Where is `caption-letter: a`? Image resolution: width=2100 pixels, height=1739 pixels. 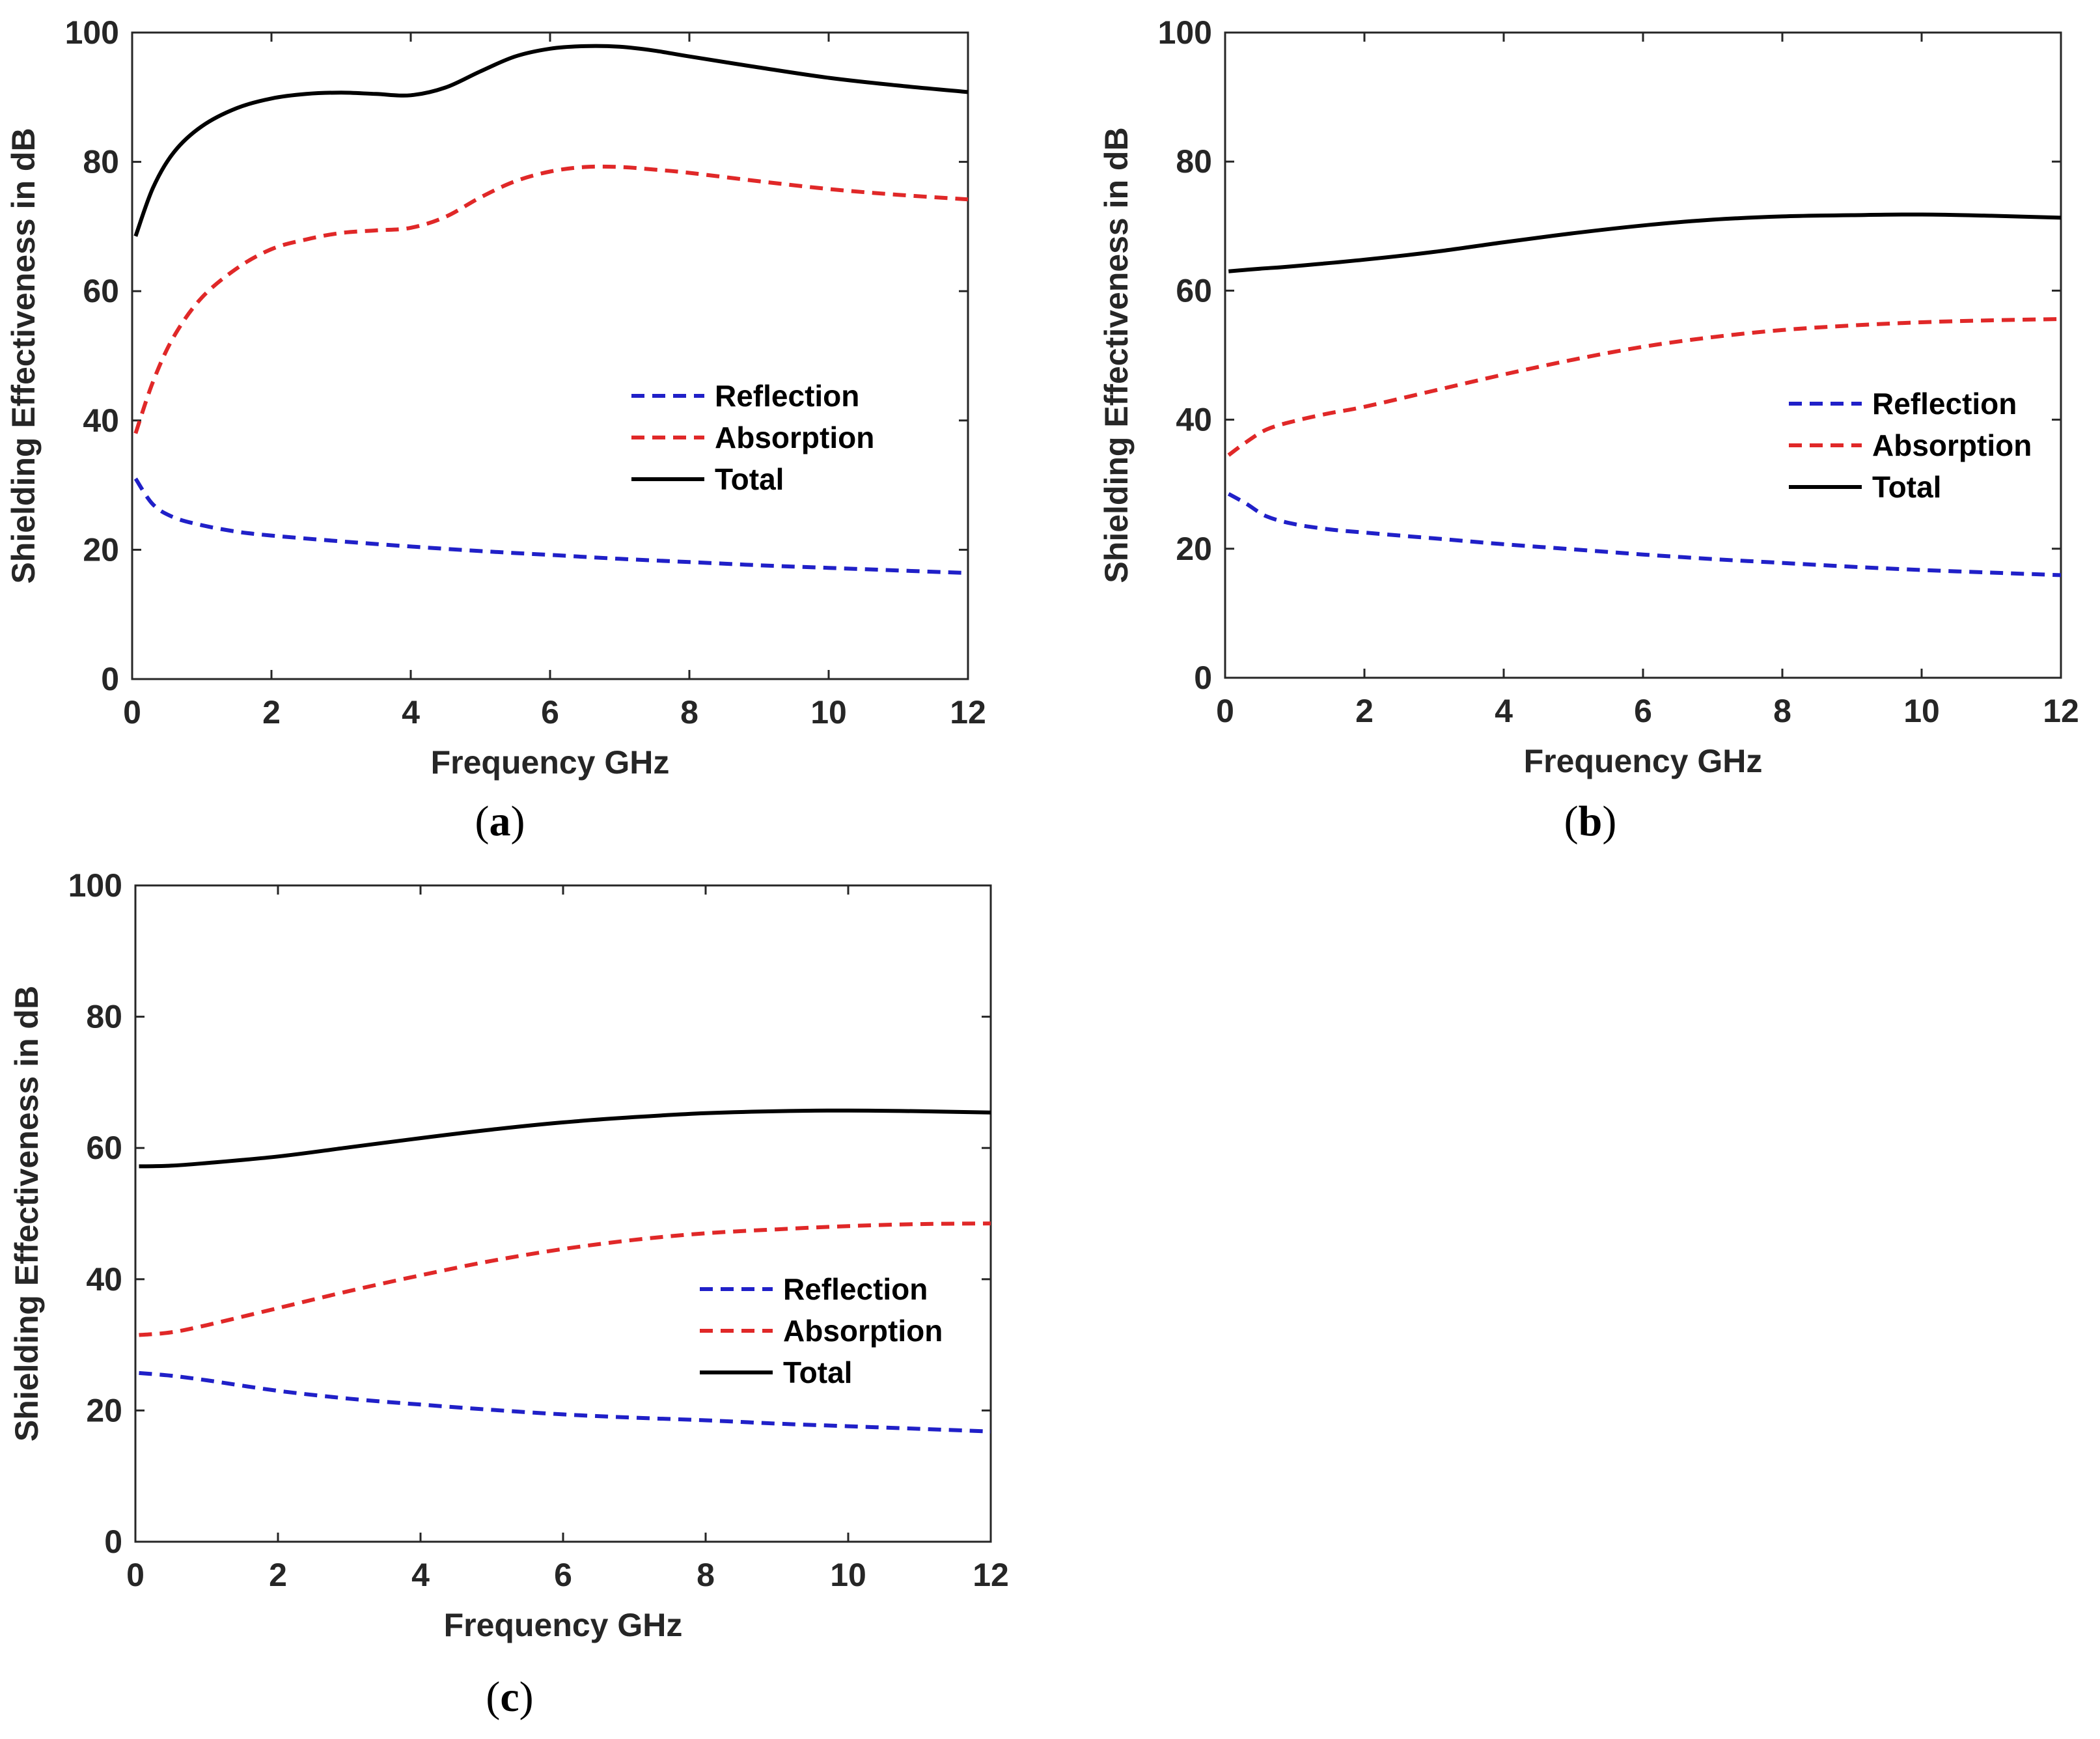 caption-letter: a is located at coordinates (500, 821).